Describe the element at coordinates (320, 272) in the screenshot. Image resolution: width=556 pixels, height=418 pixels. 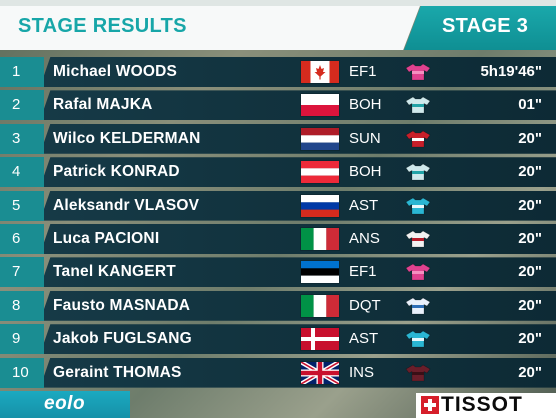
I see `estonia-flag-icon` at that location.